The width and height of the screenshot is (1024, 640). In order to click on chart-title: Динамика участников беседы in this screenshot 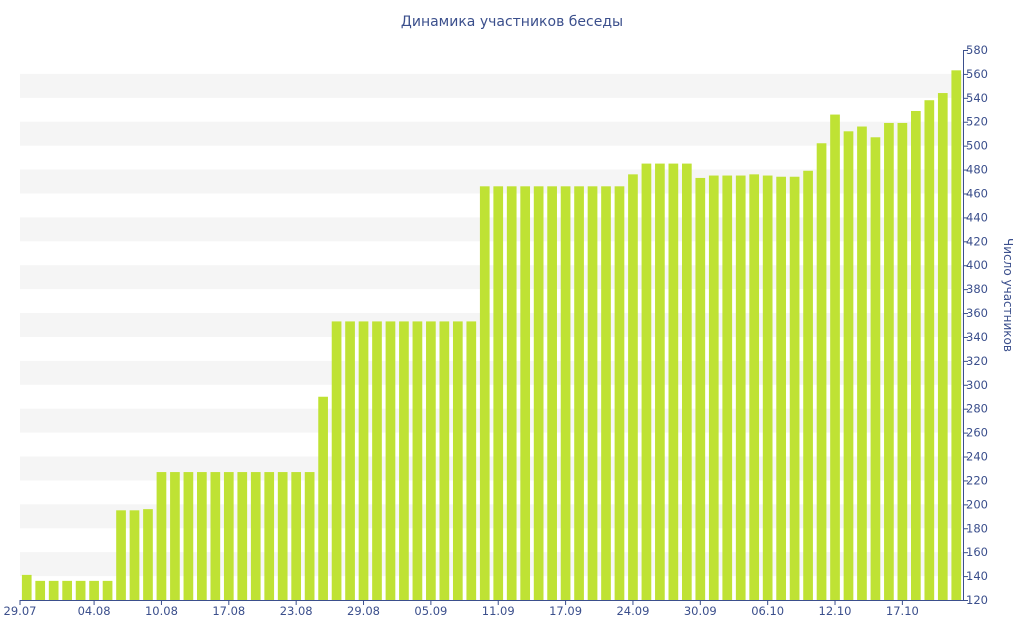, I will do `click(512, 22)`.